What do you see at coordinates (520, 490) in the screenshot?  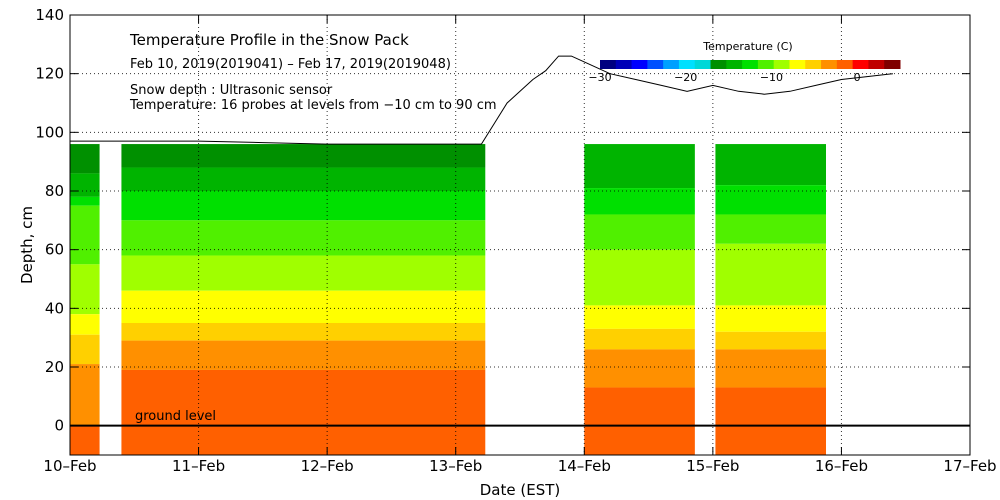 I see `x-axis-label: Date (EST)` at bounding box center [520, 490].